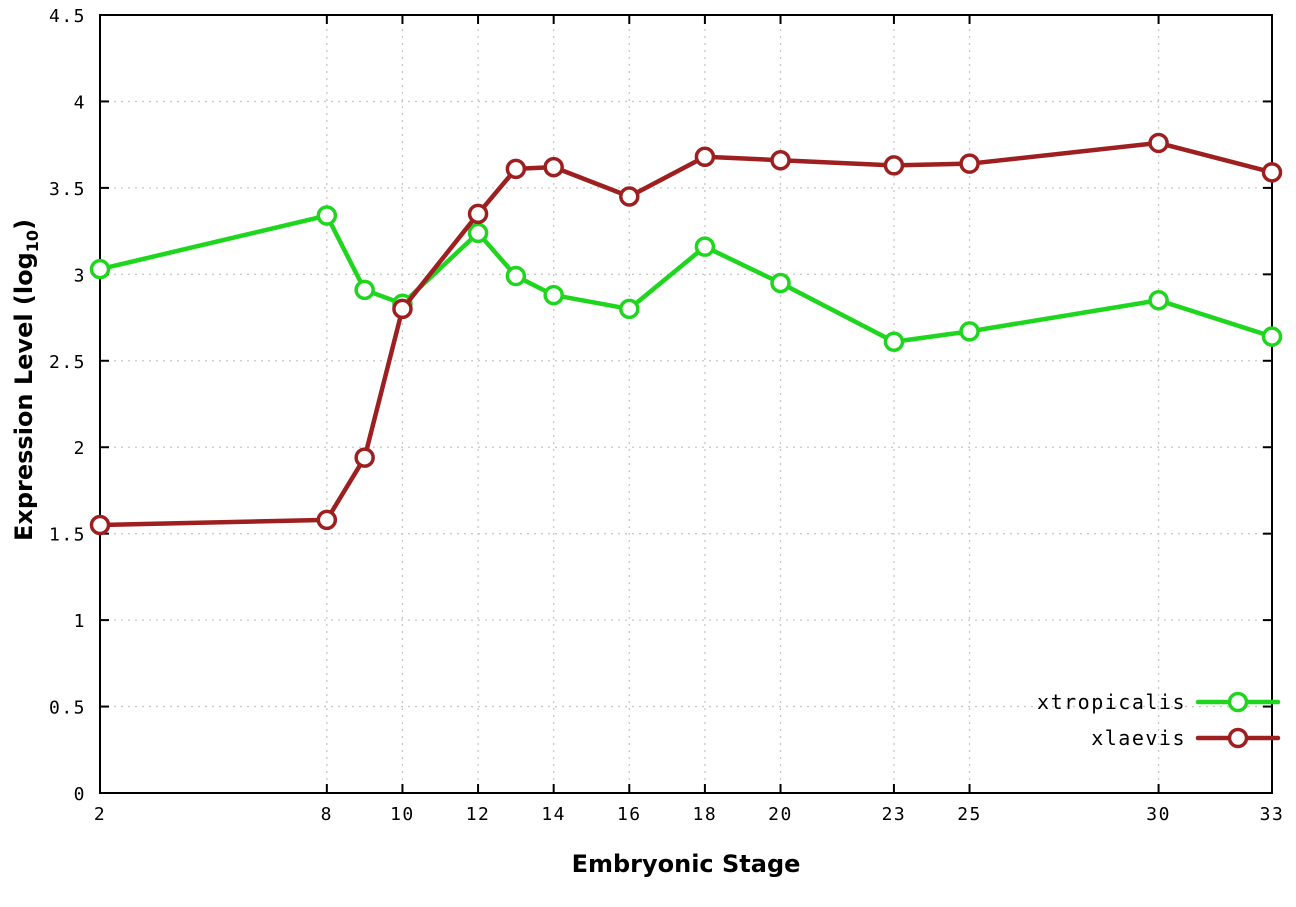 The image size is (1296, 907). Describe the element at coordinates (100, 814) in the screenshot. I see `x-tick-label: 2` at that location.